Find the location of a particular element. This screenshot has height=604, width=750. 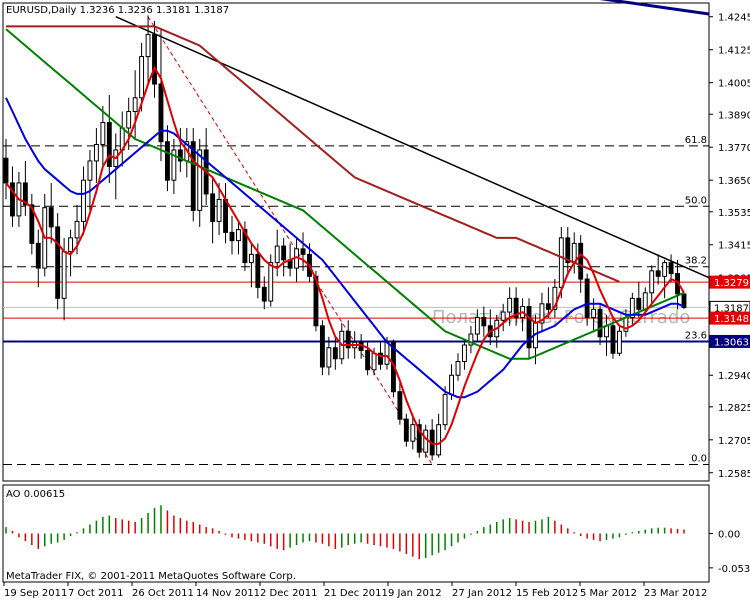

price-tick-label: 1.3890 is located at coordinates (734, 115).